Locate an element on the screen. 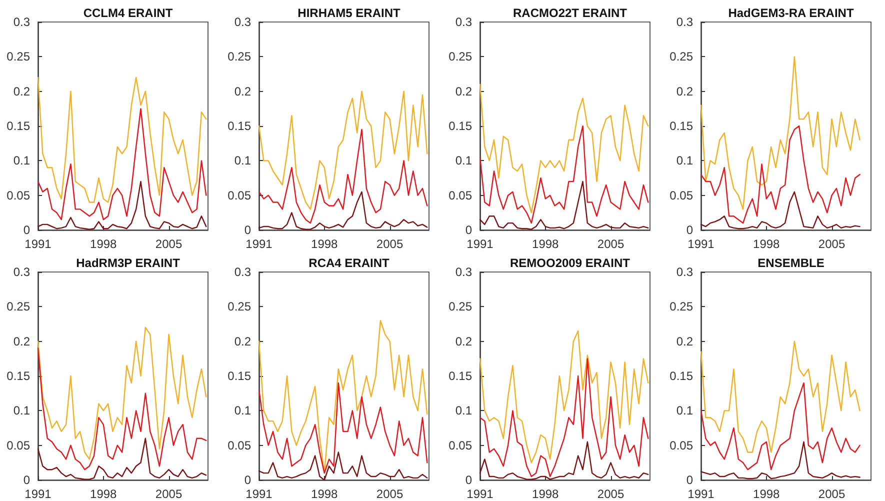  chart-title: REMOO2009 ERAINT is located at coordinates (570, 263).